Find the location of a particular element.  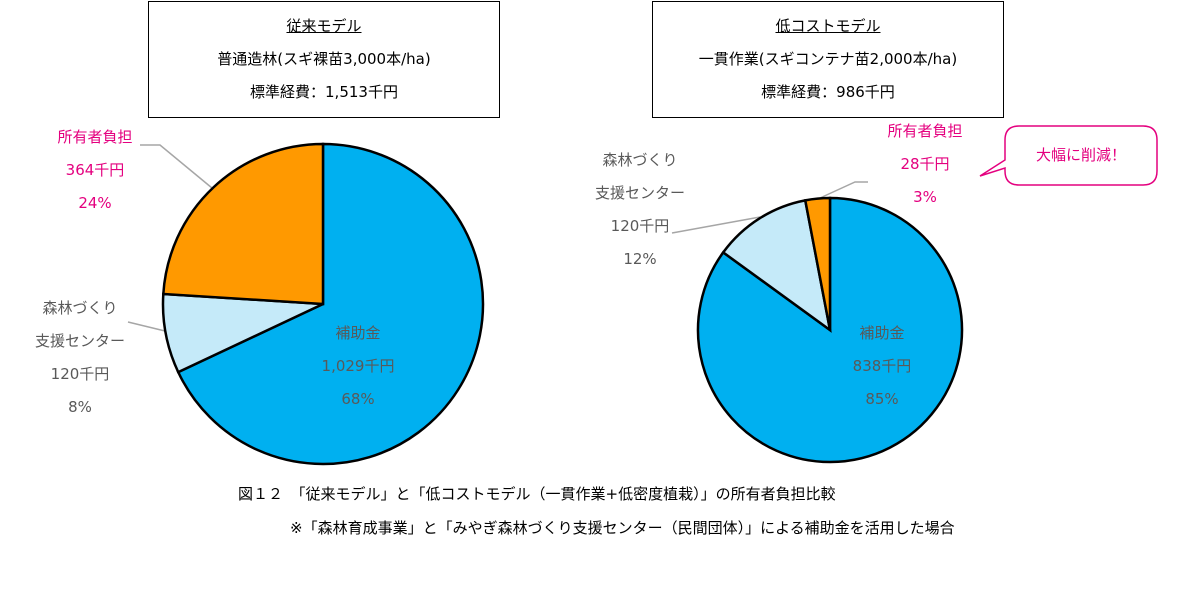

slice-label: 森林づくり 支援センター 120千円 12% is located at coordinates (662, 210).